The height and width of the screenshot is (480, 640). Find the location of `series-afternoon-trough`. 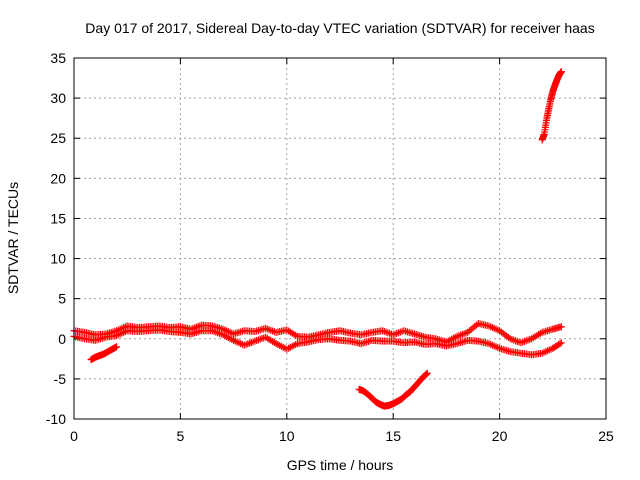

series-afternoon-trough is located at coordinates (393, 389).